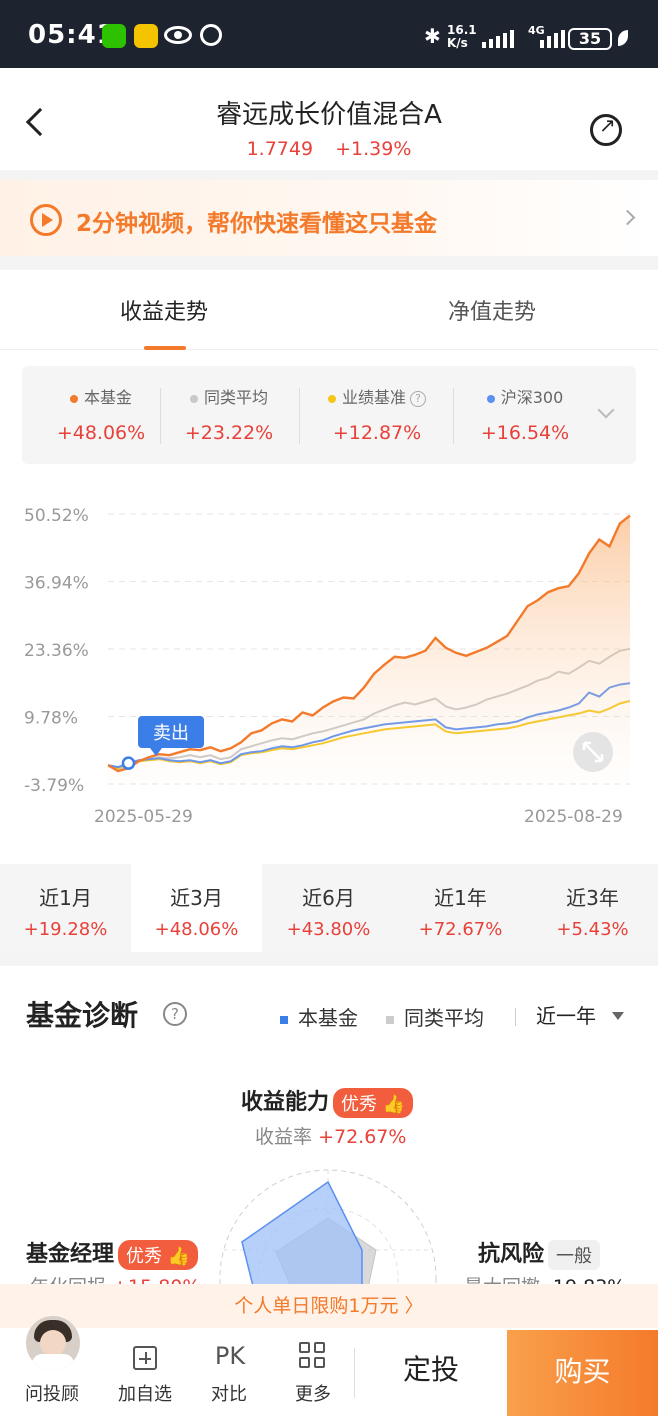  I want to click on legend-value: +16.54%, so click(525, 433).